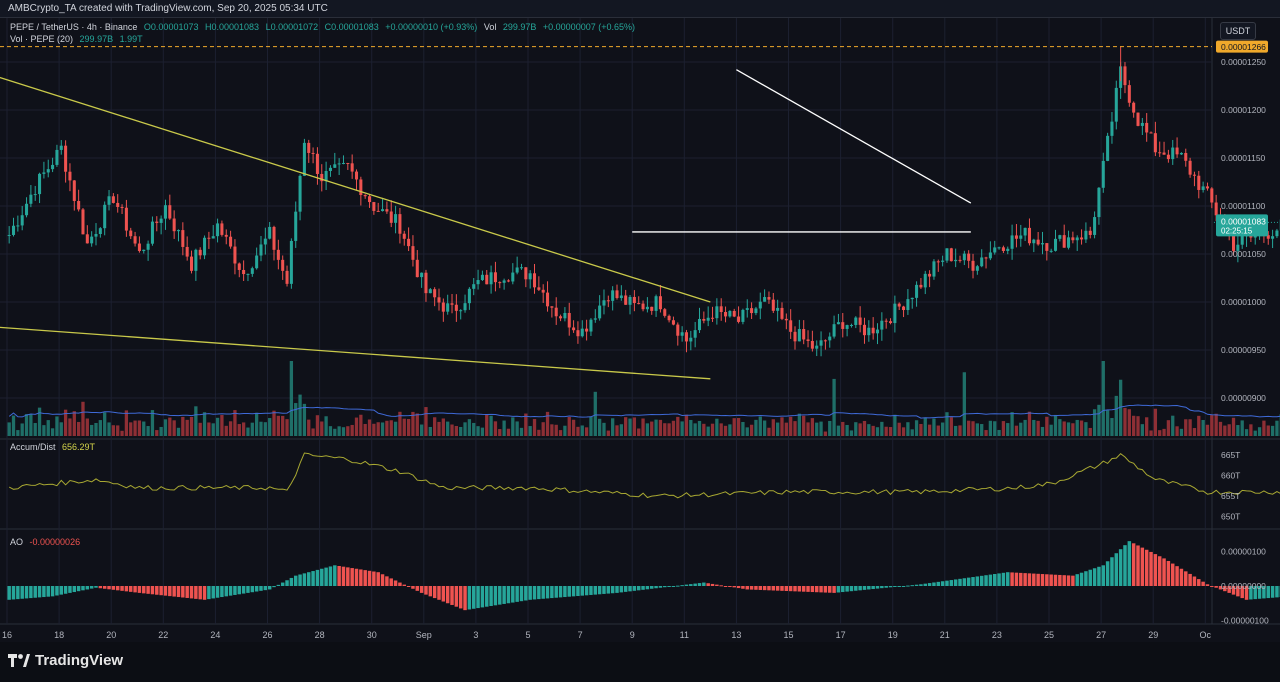 The image size is (1280, 682). Describe the element at coordinates (788, 635) in the screenshot. I see `time-tick-label: 15` at that location.